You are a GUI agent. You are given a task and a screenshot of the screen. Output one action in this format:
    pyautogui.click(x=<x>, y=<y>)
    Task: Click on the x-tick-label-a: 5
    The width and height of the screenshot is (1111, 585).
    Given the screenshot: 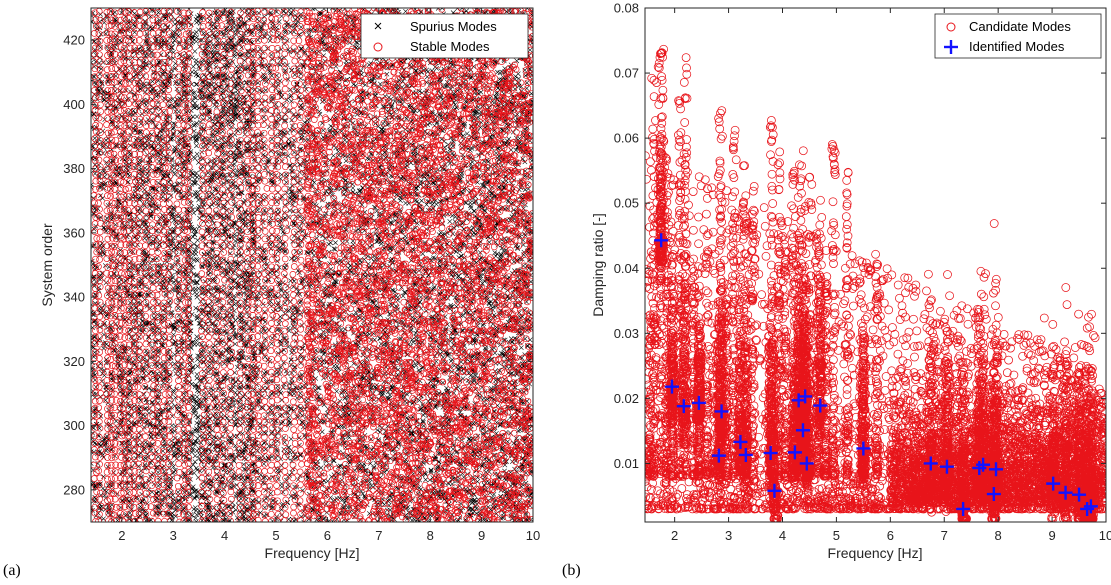 What is the action you would take?
    pyautogui.click(x=275, y=535)
    